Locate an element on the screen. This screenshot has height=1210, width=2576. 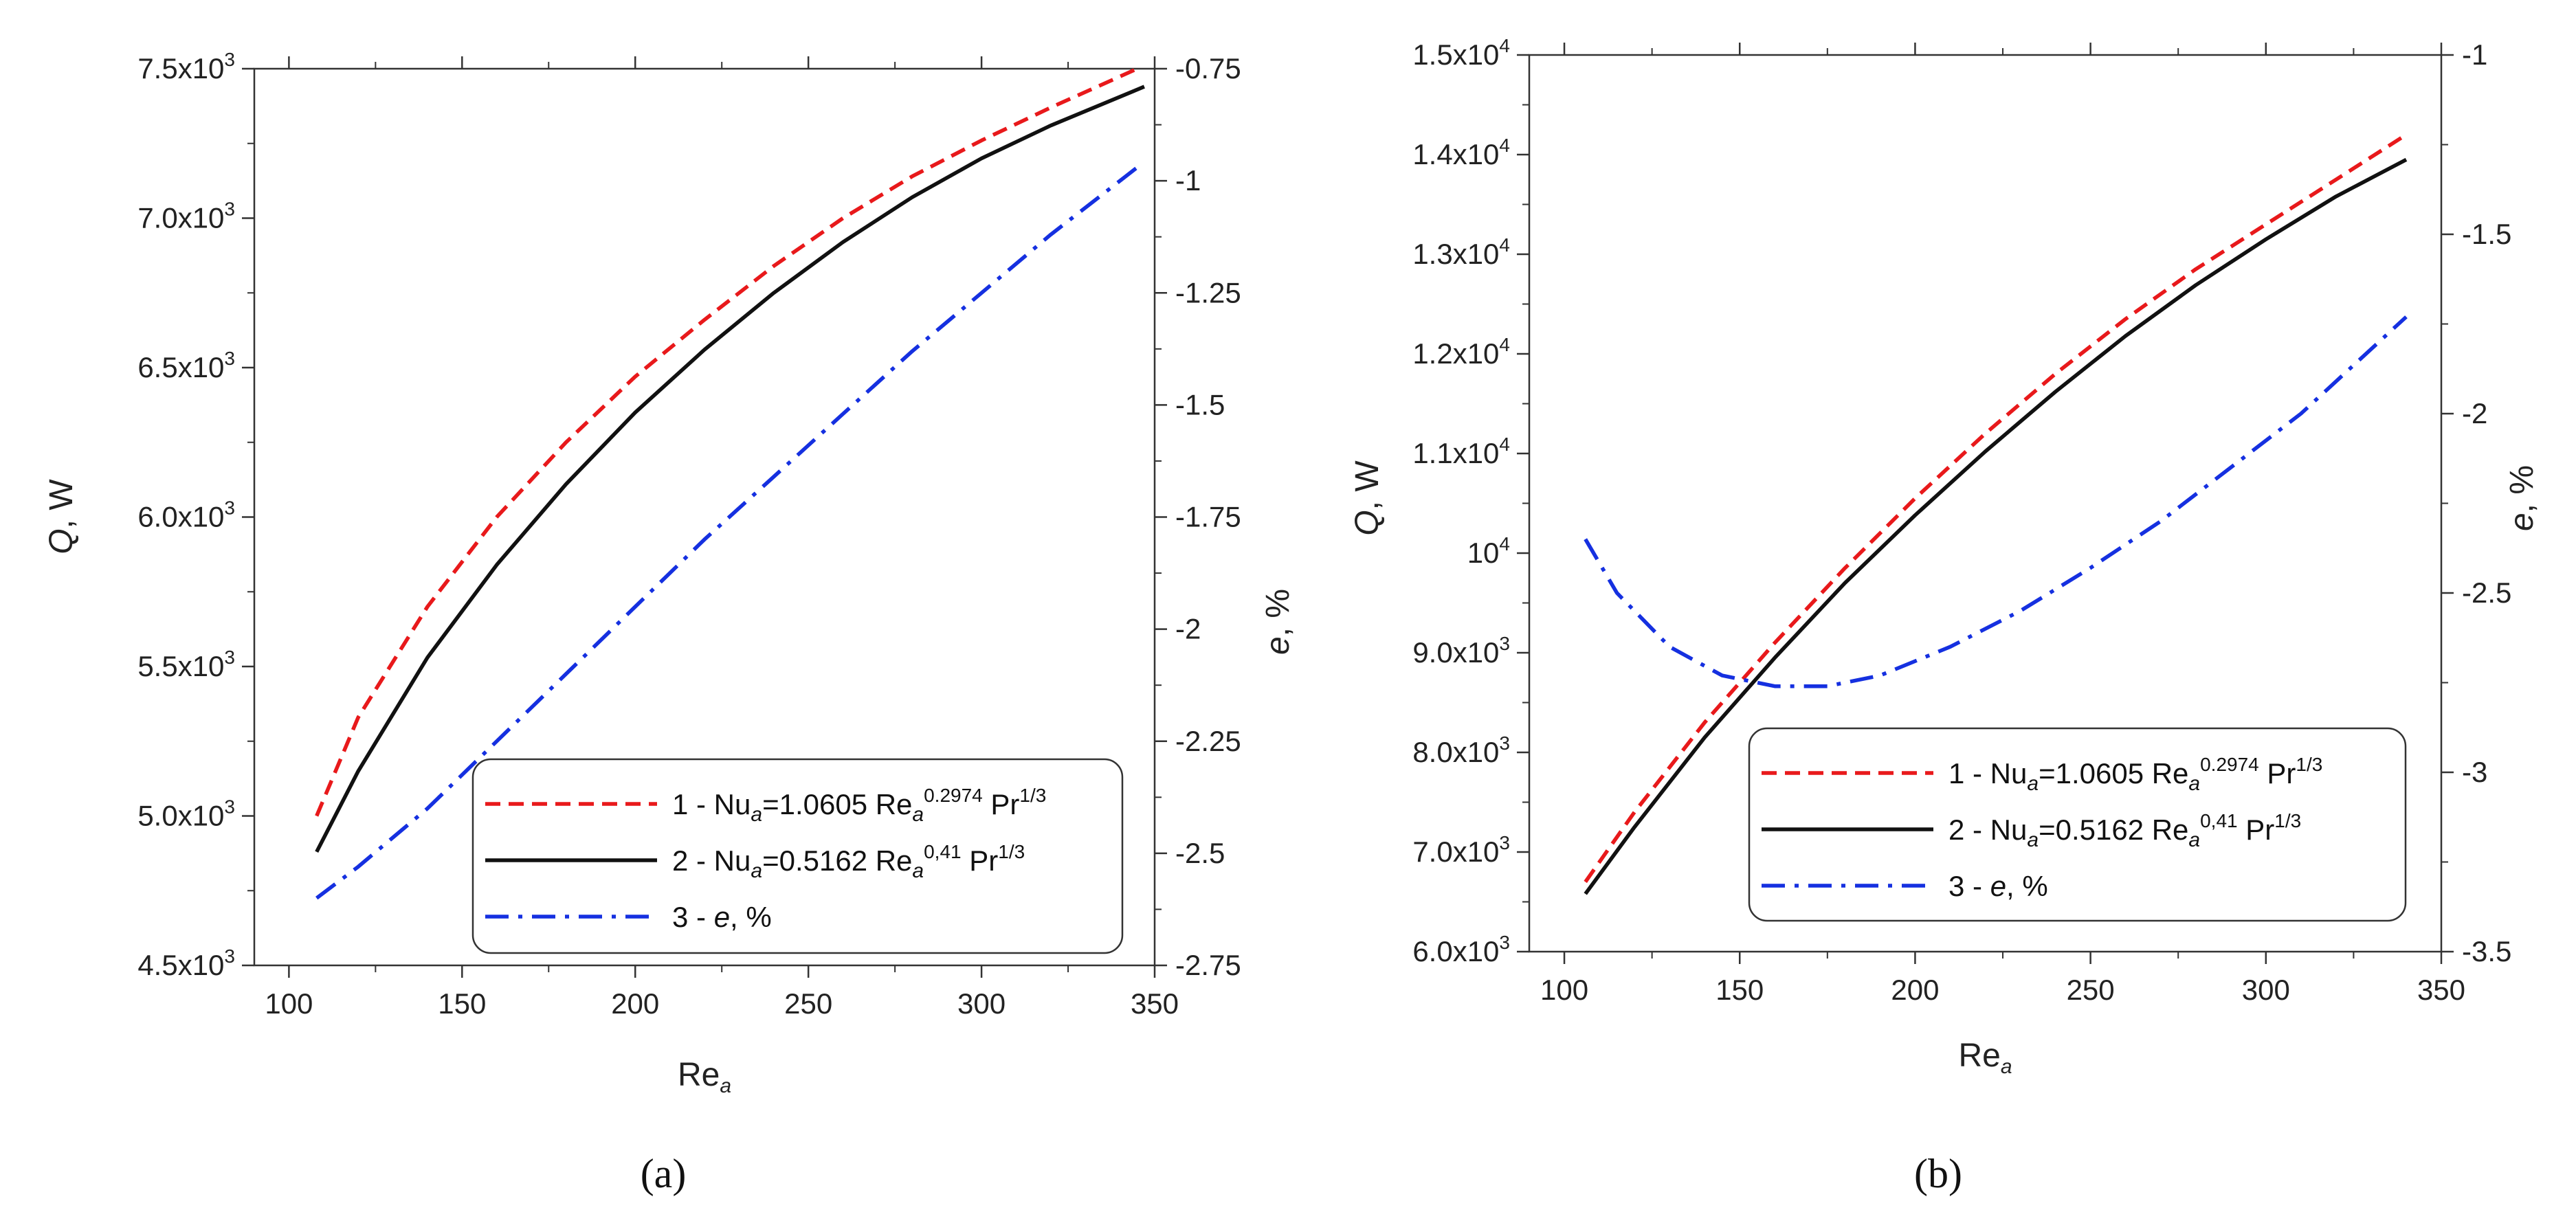
y2-tick-label: -2.25 is located at coordinates (1208, 741).